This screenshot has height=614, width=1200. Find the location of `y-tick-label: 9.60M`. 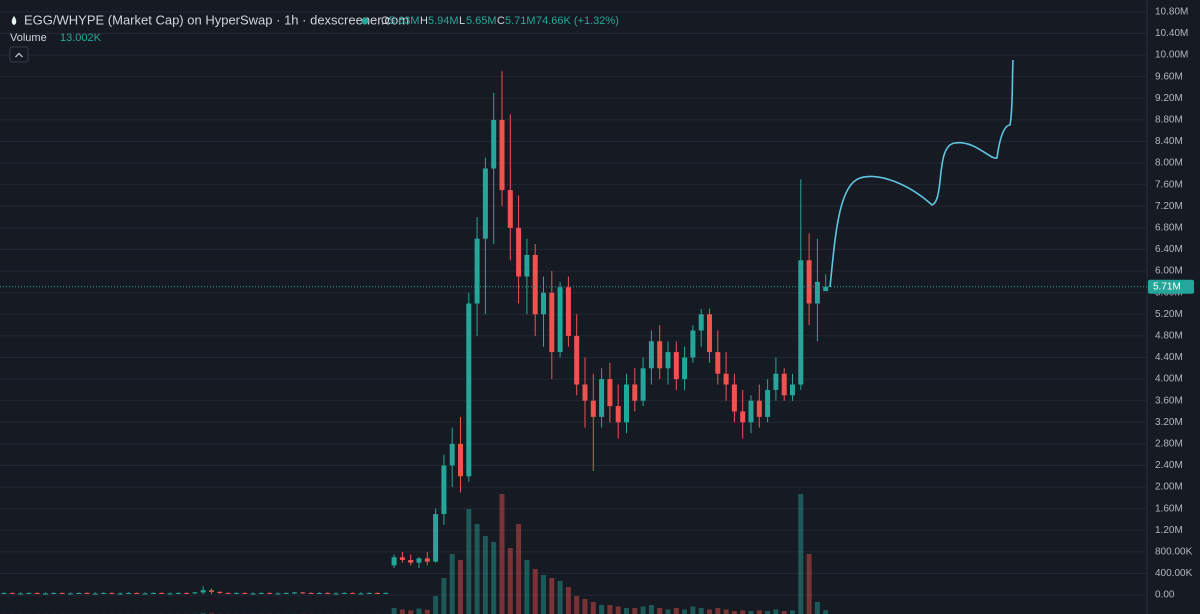

y-tick-label: 9.60M is located at coordinates (1169, 76).